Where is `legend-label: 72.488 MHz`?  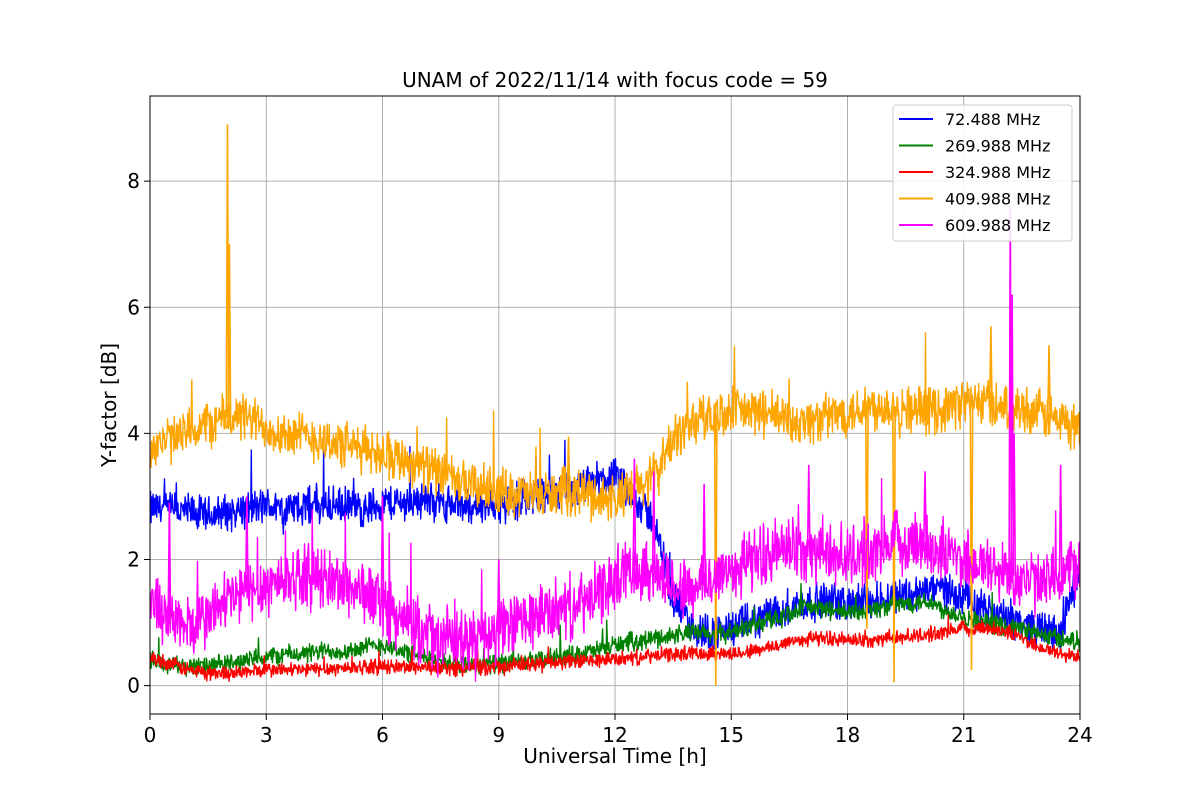 legend-label: 72.488 MHz is located at coordinates (992, 119).